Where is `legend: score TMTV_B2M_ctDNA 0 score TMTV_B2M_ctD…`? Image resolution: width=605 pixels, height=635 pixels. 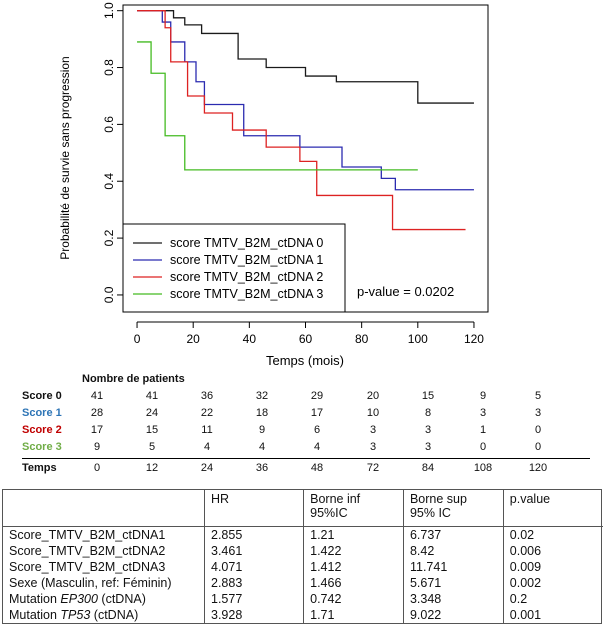 legend: score TMTV_B2M_ctDNA 0 score TMTV_B2M_ctD… is located at coordinates (234, 268).